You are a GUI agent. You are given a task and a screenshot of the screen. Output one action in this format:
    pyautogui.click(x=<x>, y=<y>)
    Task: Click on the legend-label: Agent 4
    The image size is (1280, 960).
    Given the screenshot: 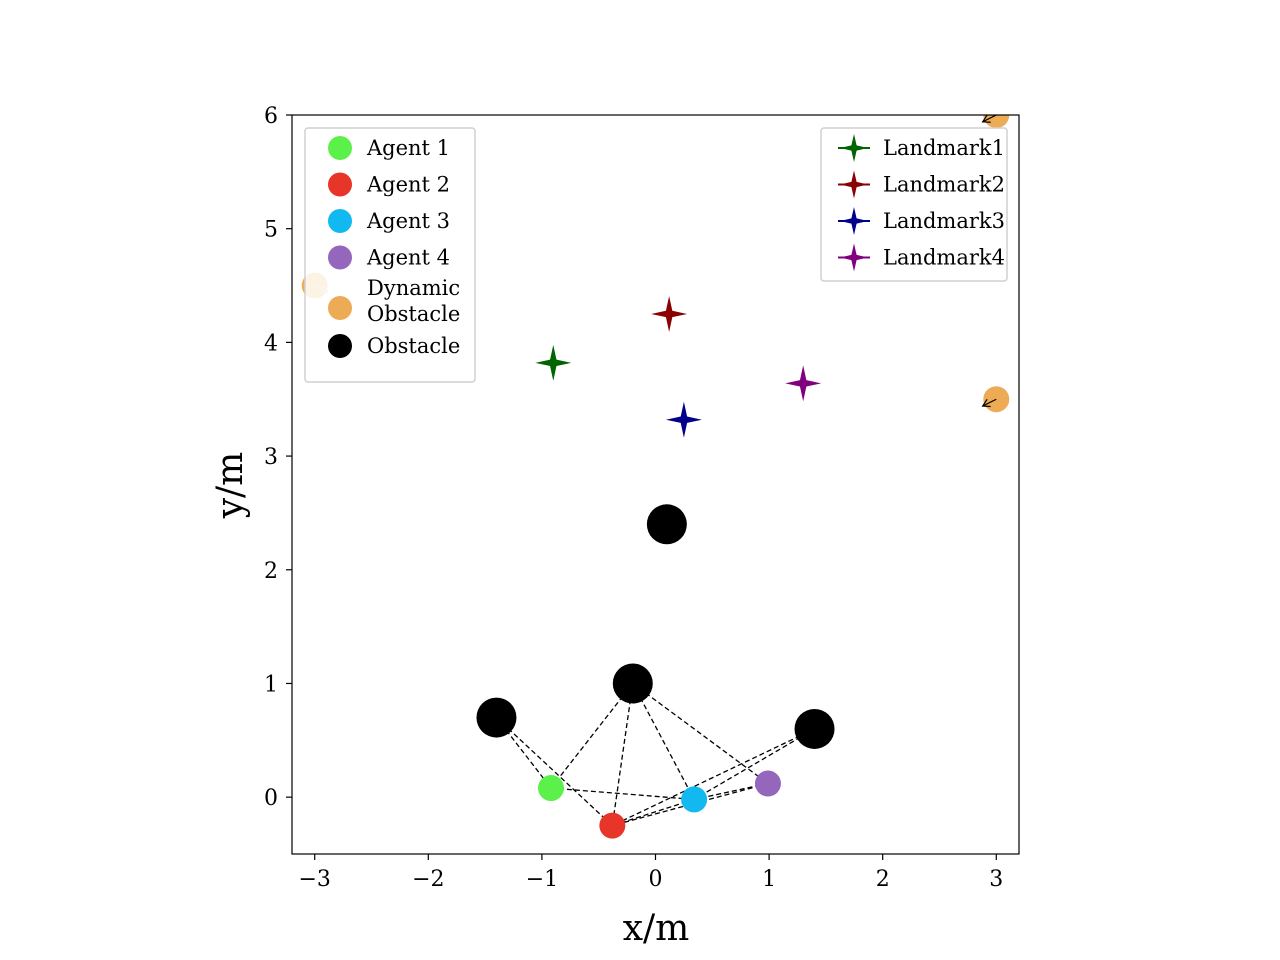 What is the action you would take?
    pyautogui.click(x=408, y=258)
    